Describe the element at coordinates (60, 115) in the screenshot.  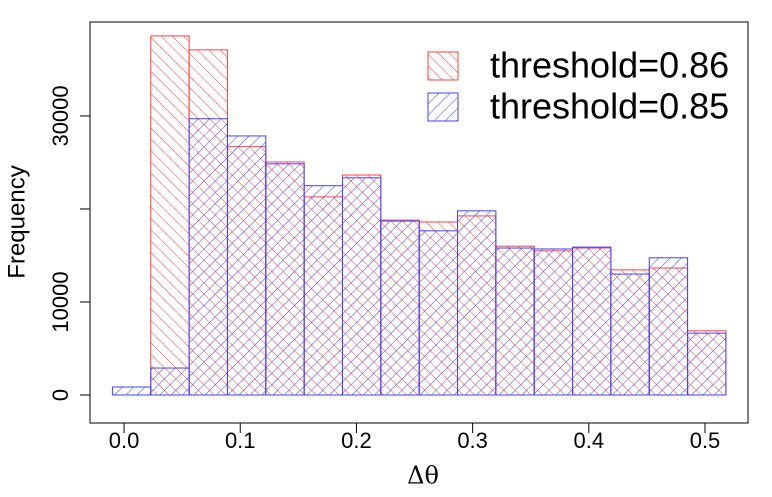
I see `y-tick-label: 30000` at that location.